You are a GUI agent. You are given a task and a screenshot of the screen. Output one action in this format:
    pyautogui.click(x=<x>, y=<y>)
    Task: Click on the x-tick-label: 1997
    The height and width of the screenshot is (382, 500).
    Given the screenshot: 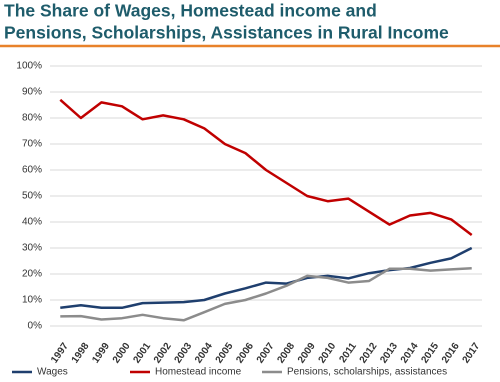 What is the action you would take?
    pyautogui.click(x=60, y=353)
    